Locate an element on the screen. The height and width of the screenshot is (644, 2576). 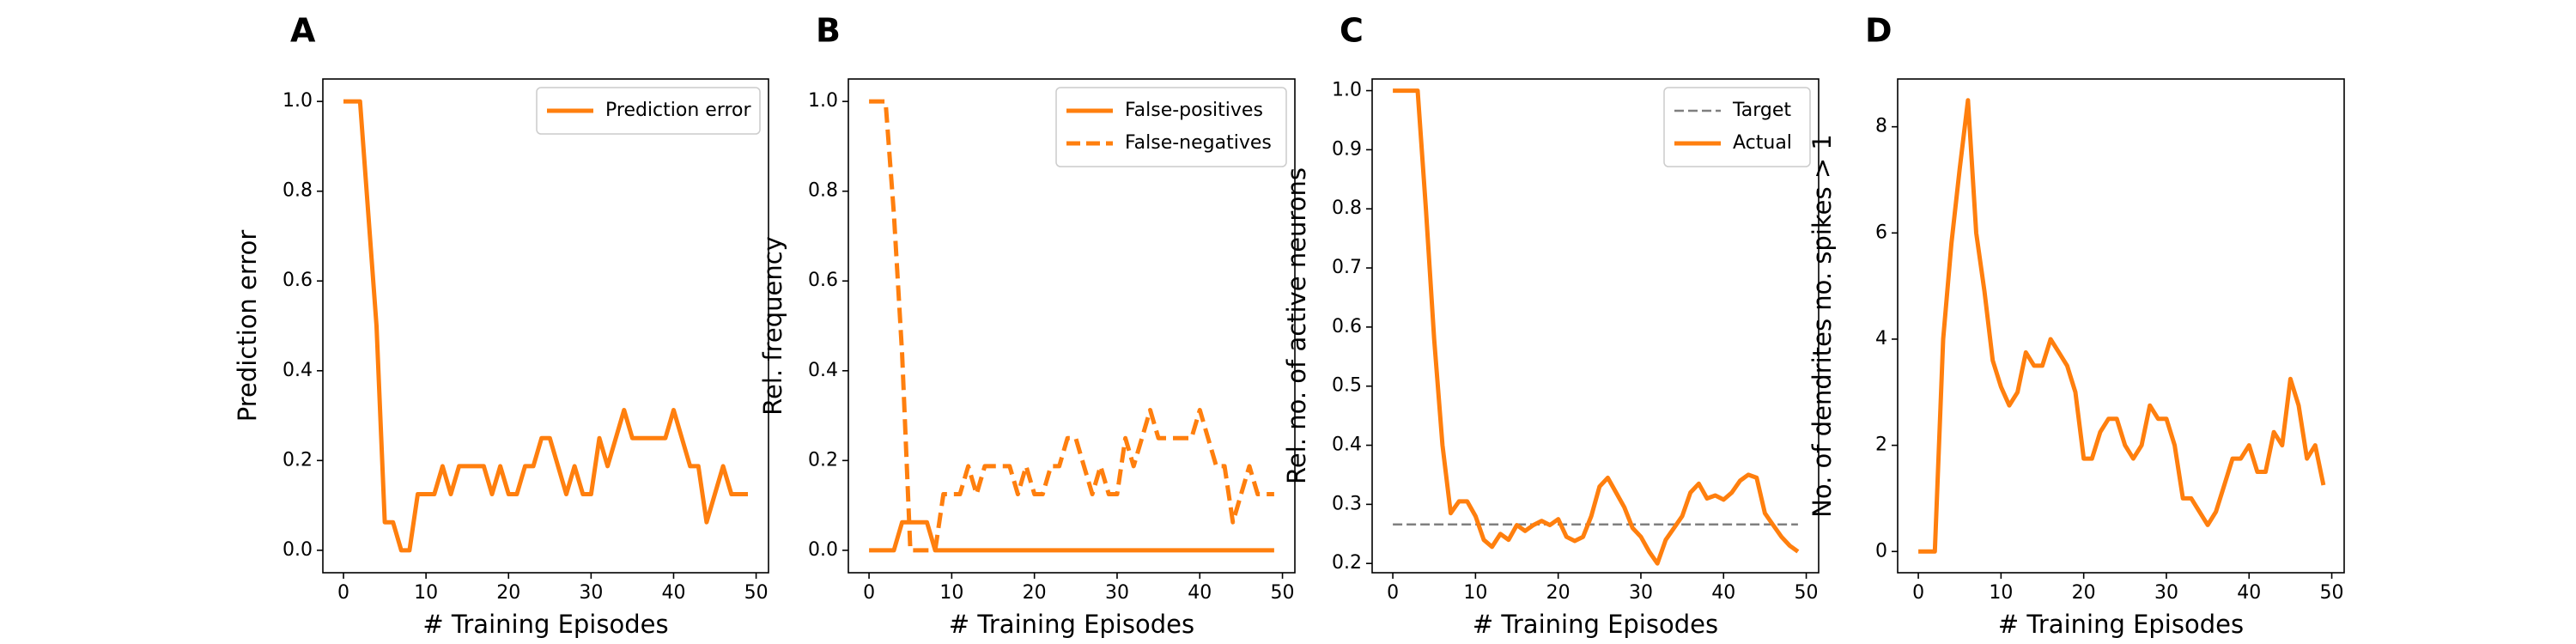
y-tick-label: 0.5 is located at coordinates (1347, 386).